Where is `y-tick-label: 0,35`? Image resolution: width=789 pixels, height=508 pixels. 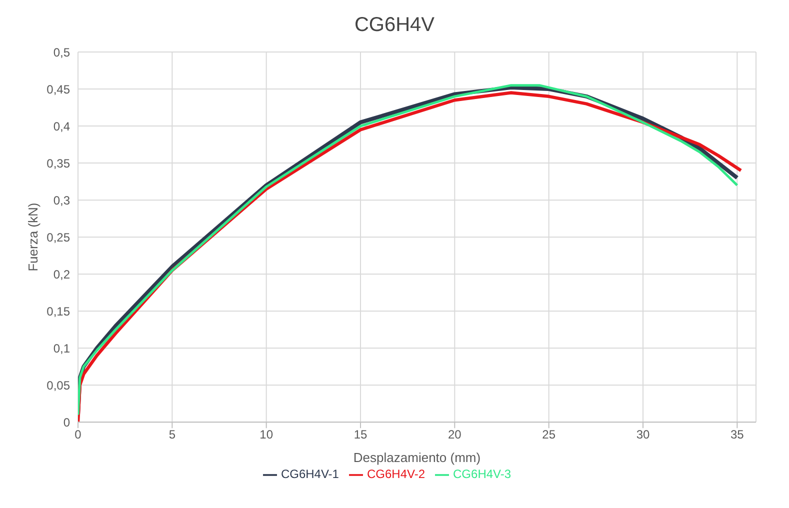 y-tick-label: 0,35 is located at coordinates (58, 163).